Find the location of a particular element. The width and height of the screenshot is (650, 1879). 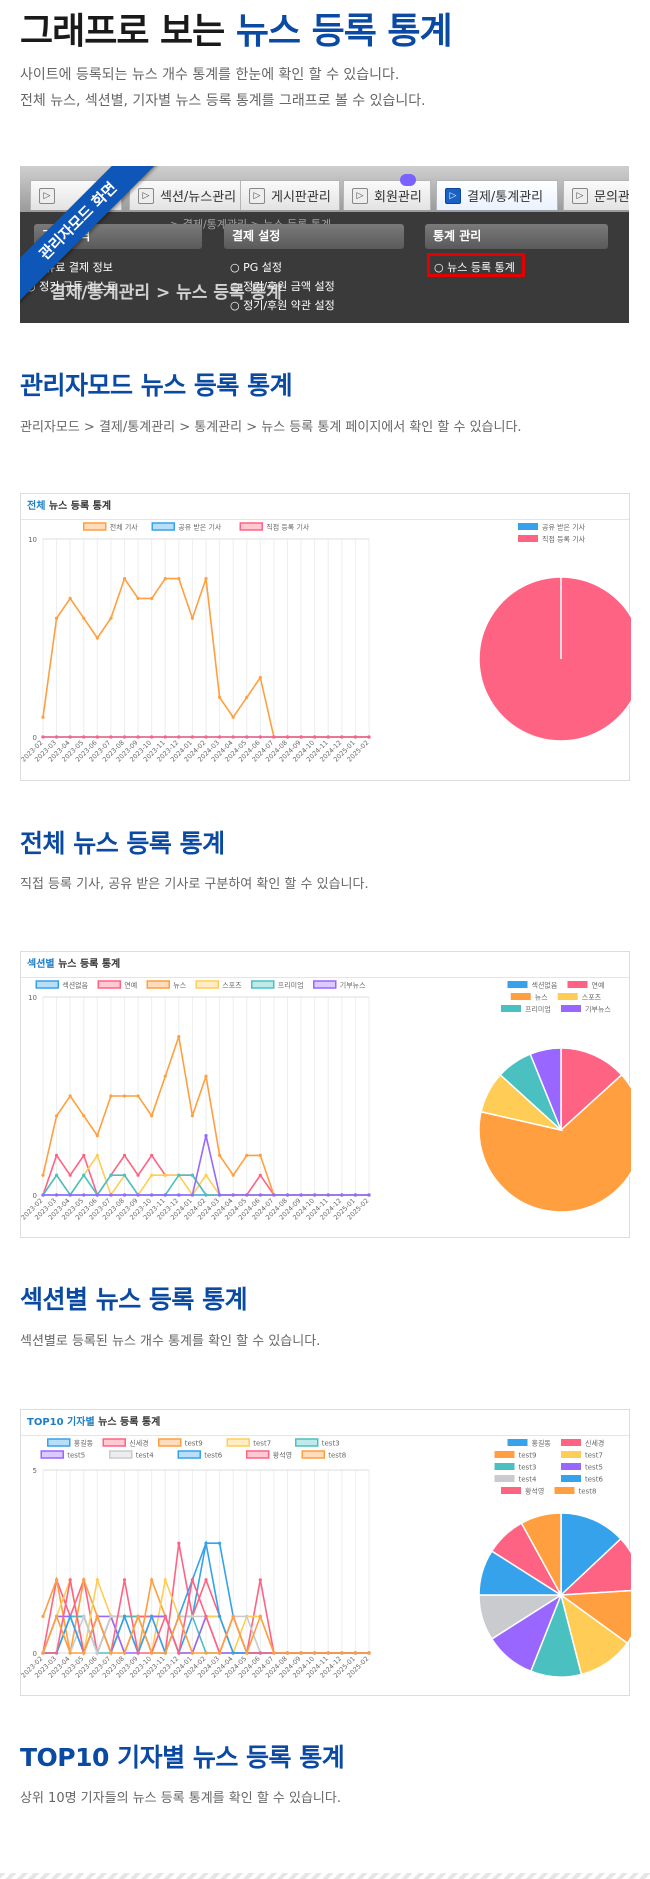

menu-item-donation-amount: ○ 정기/후원 금액 설정 is located at coordinates (282, 286).